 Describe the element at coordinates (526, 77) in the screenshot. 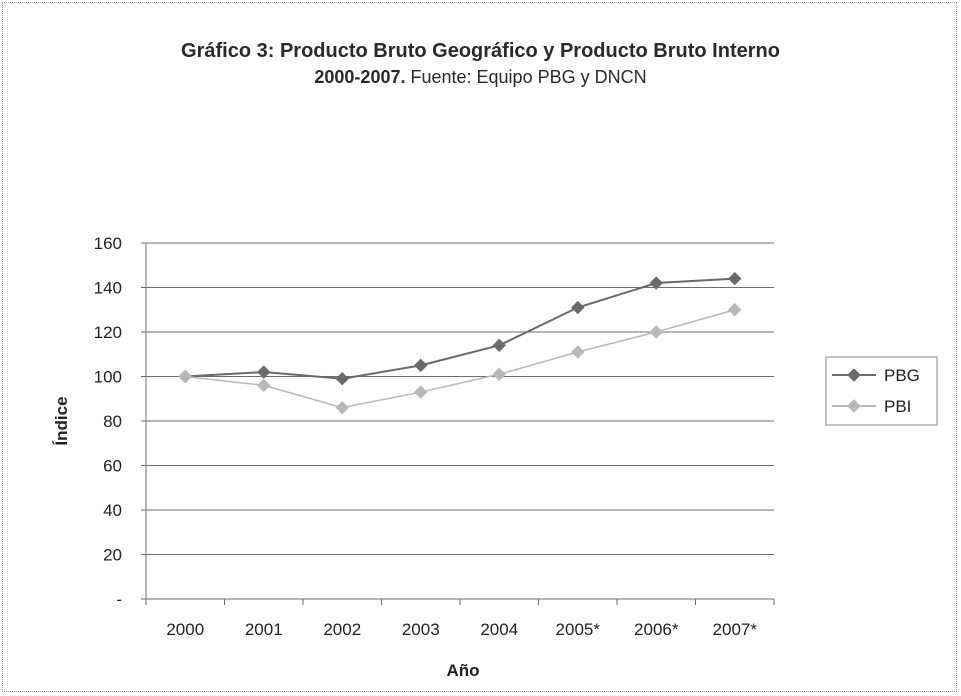

I see `chart-subtitle-source: Fuente: Equipo PBG y DNCN` at that location.